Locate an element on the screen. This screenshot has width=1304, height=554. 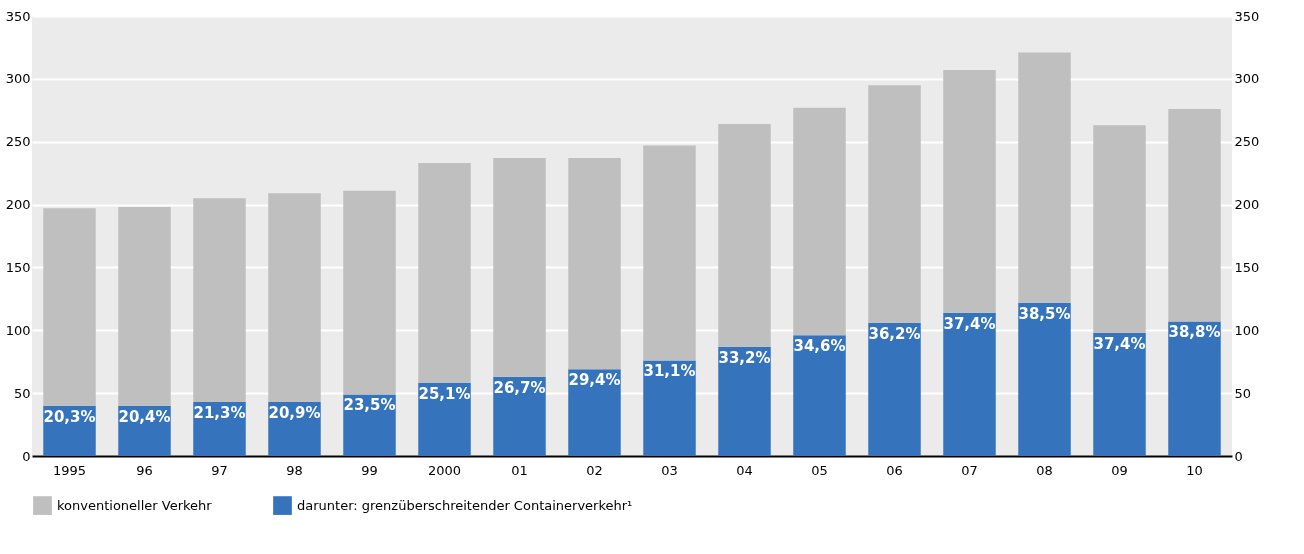
annotation: 29,4% is located at coordinates (594, 380).